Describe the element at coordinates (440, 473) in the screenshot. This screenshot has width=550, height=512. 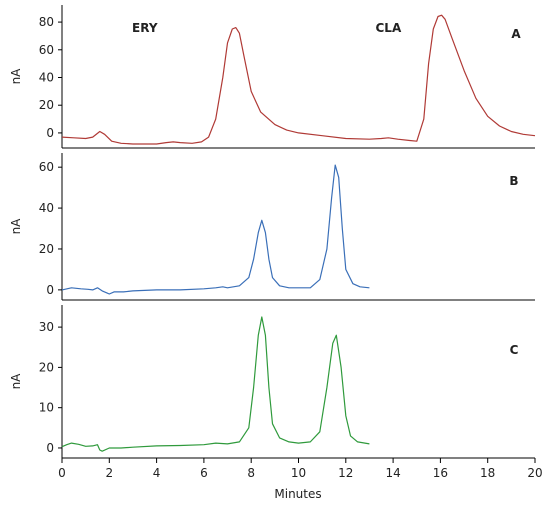
I see `x-tick-label: 16` at that location.